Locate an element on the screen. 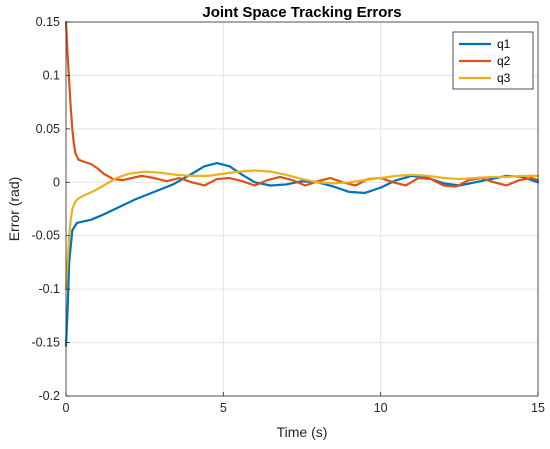 The height and width of the screenshot is (449, 550). x-tick-label: 5 is located at coordinates (223, 408).